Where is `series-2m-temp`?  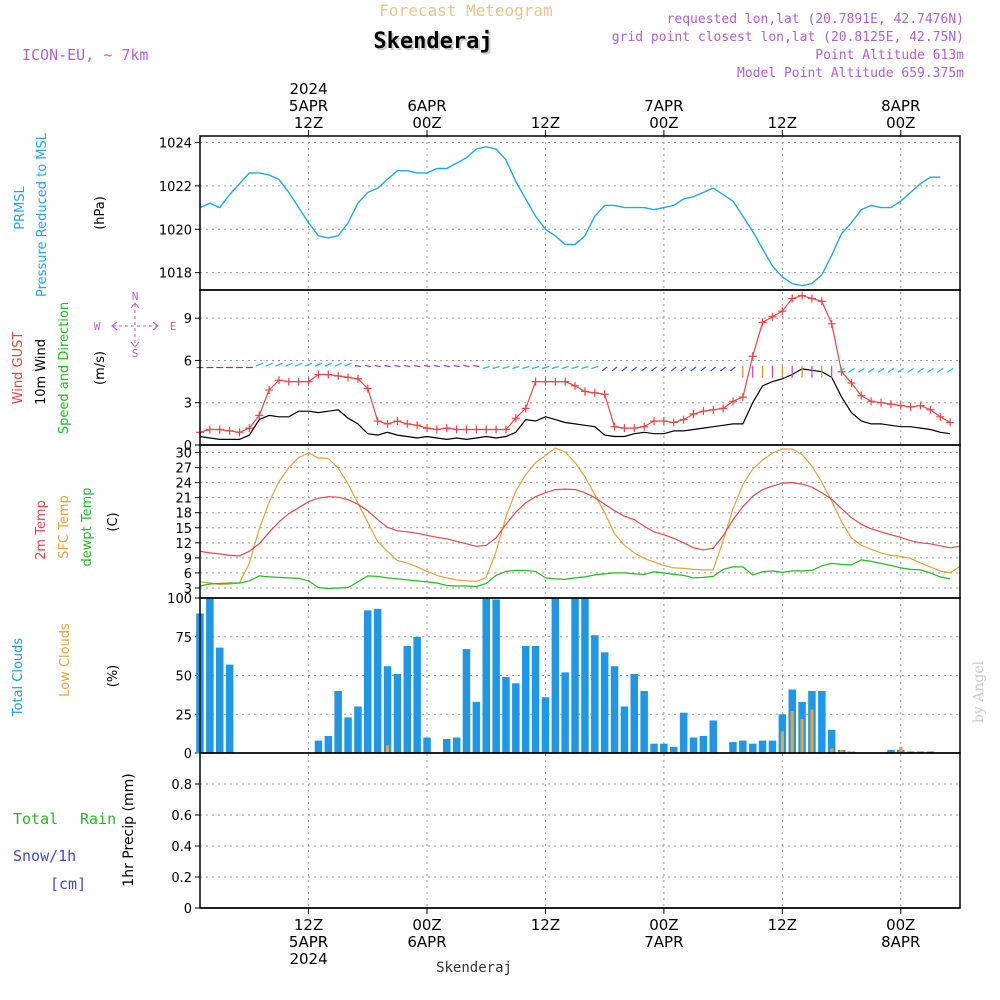
series-2m-temp is located at coordinates (580, 519).